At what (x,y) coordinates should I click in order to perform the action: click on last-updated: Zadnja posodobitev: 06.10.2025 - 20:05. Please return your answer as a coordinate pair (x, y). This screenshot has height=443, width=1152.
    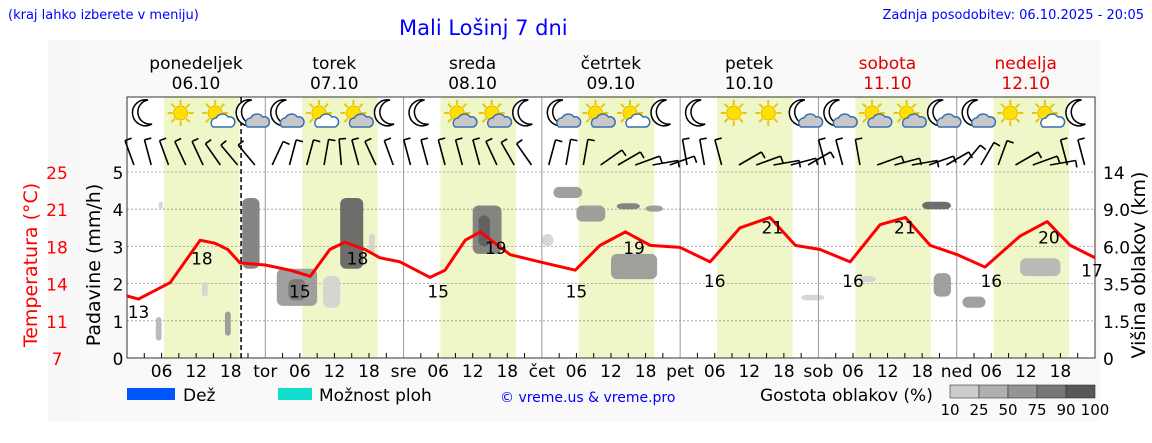
    Looking at the image, I should click on (1013, 15).